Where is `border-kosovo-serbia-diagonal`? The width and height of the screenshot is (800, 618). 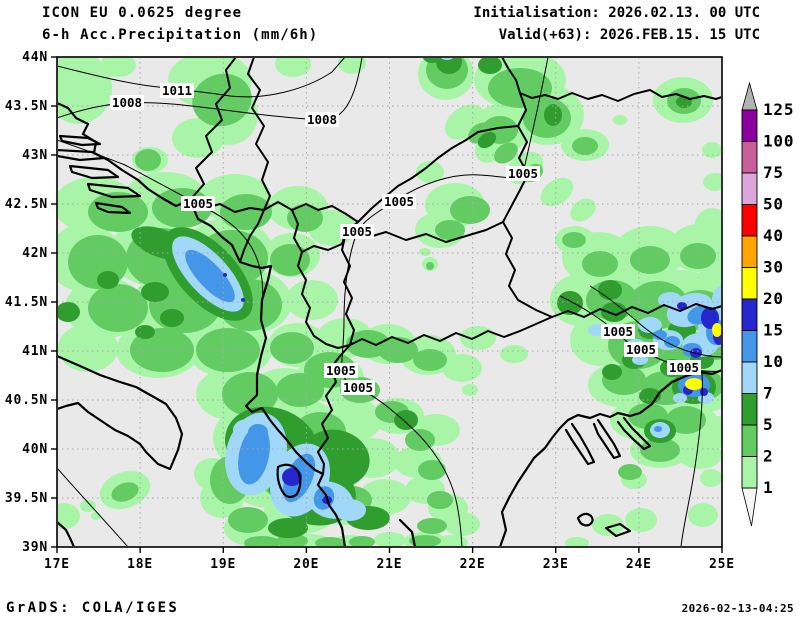 border-kosovo-serbia-diagonal is located at coordinates (432, 179).